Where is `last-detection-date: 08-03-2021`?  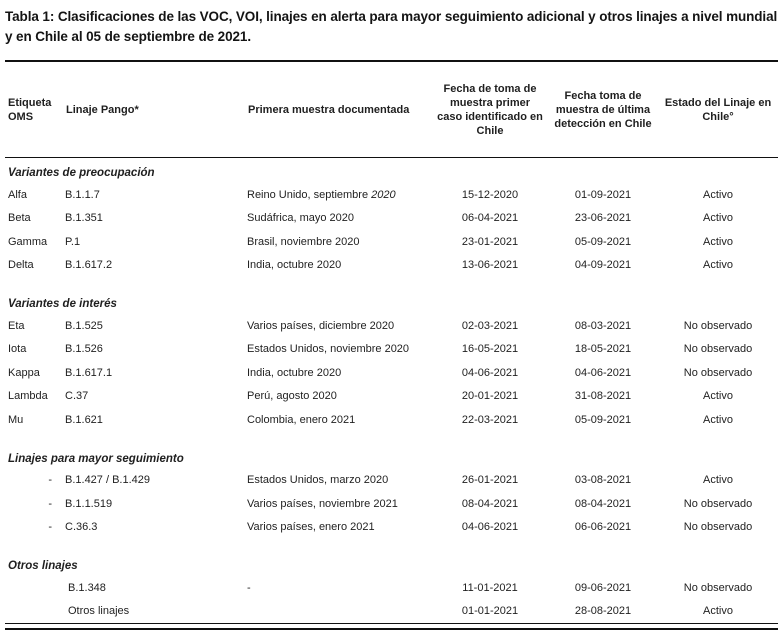 last-detection-date: 08-03-2021 is located at coordinates (603, 325).